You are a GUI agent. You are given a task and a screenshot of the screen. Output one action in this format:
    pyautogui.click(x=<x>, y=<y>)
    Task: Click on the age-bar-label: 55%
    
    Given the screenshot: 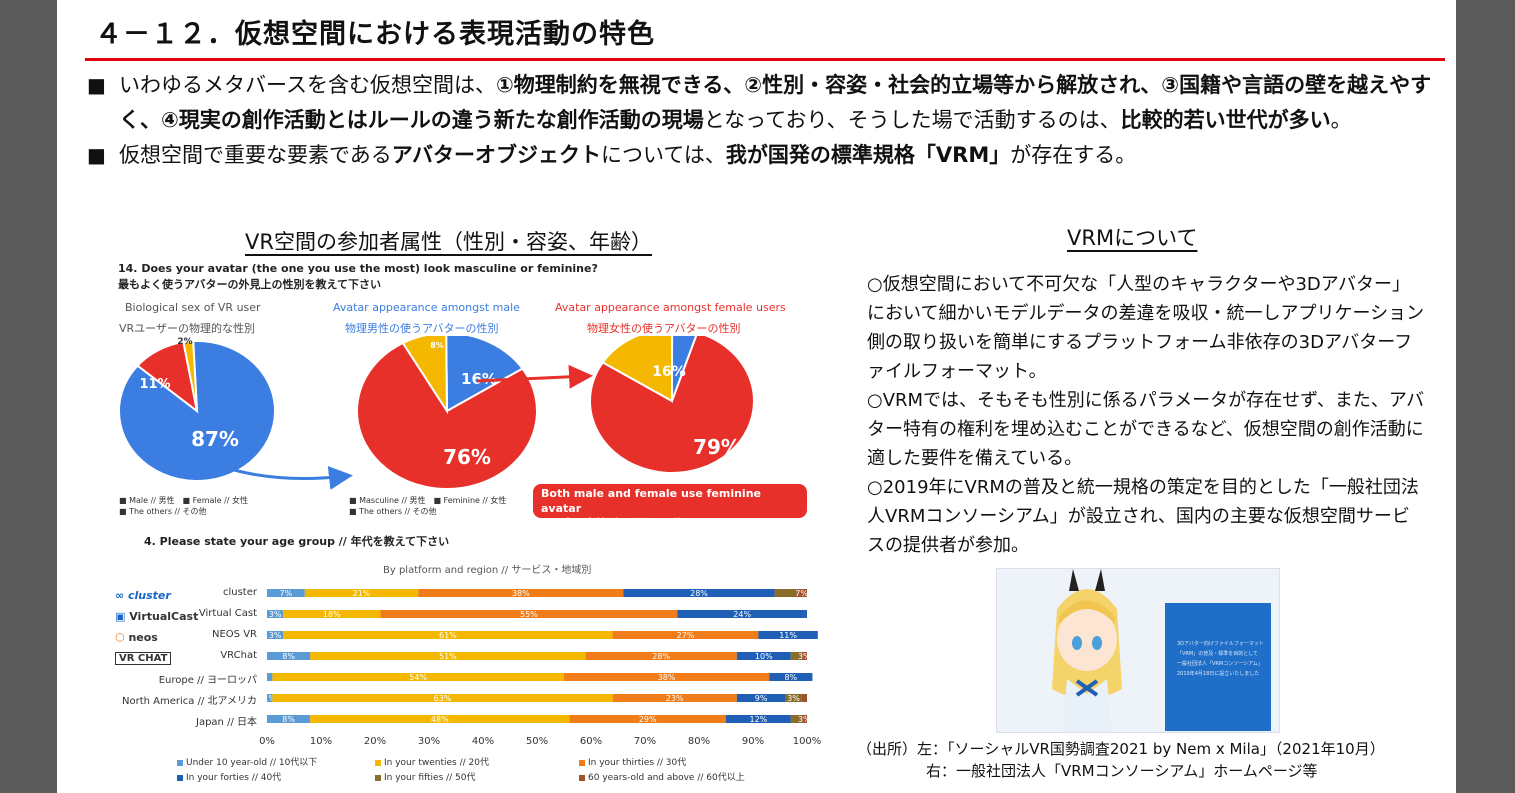 What is the action you would take?
    pyautogui.click(x=529, y=614)
    